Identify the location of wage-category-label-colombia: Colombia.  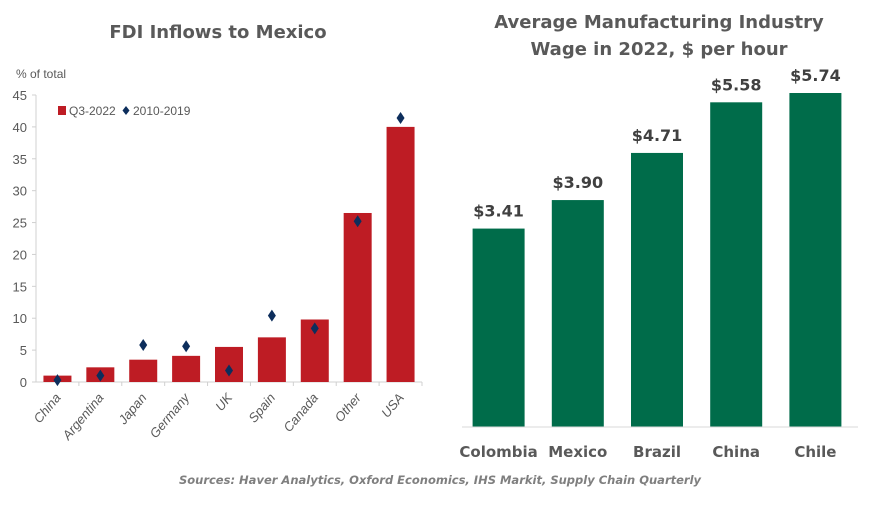
(498, 452).